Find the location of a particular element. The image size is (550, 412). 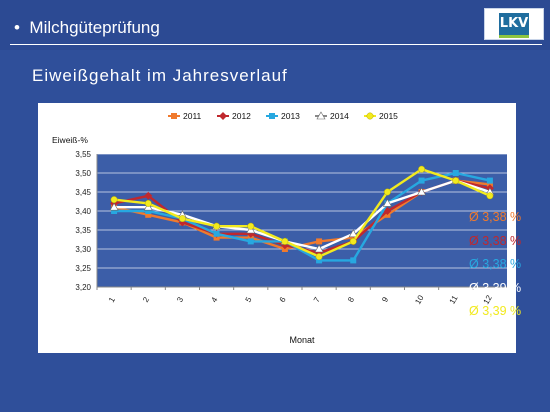

x-tick-label: 6 is located at coordinates (283, 299).